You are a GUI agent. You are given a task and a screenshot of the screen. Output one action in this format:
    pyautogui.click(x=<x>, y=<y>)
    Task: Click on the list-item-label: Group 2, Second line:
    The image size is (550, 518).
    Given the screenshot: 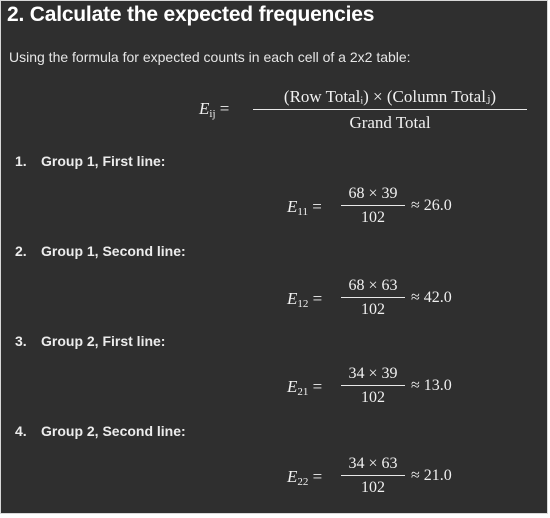 What is the action you would take?
    pyautogui.click(x=113, y=431)
    